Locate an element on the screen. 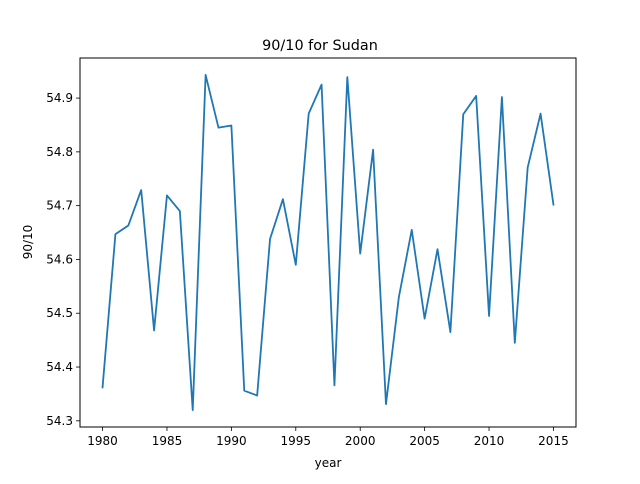 The image size is (640, 484). x-tick-label: 2005 is located at coordinates (424, 441).